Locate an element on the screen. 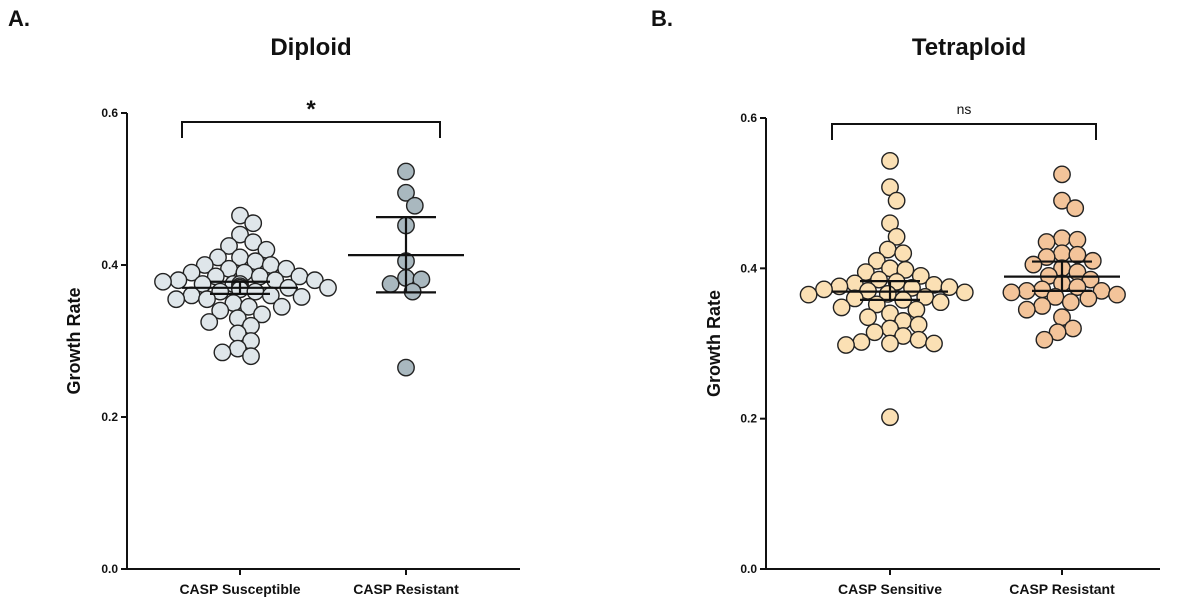  chart-title: Diploid is located at coordinates (310, 47).